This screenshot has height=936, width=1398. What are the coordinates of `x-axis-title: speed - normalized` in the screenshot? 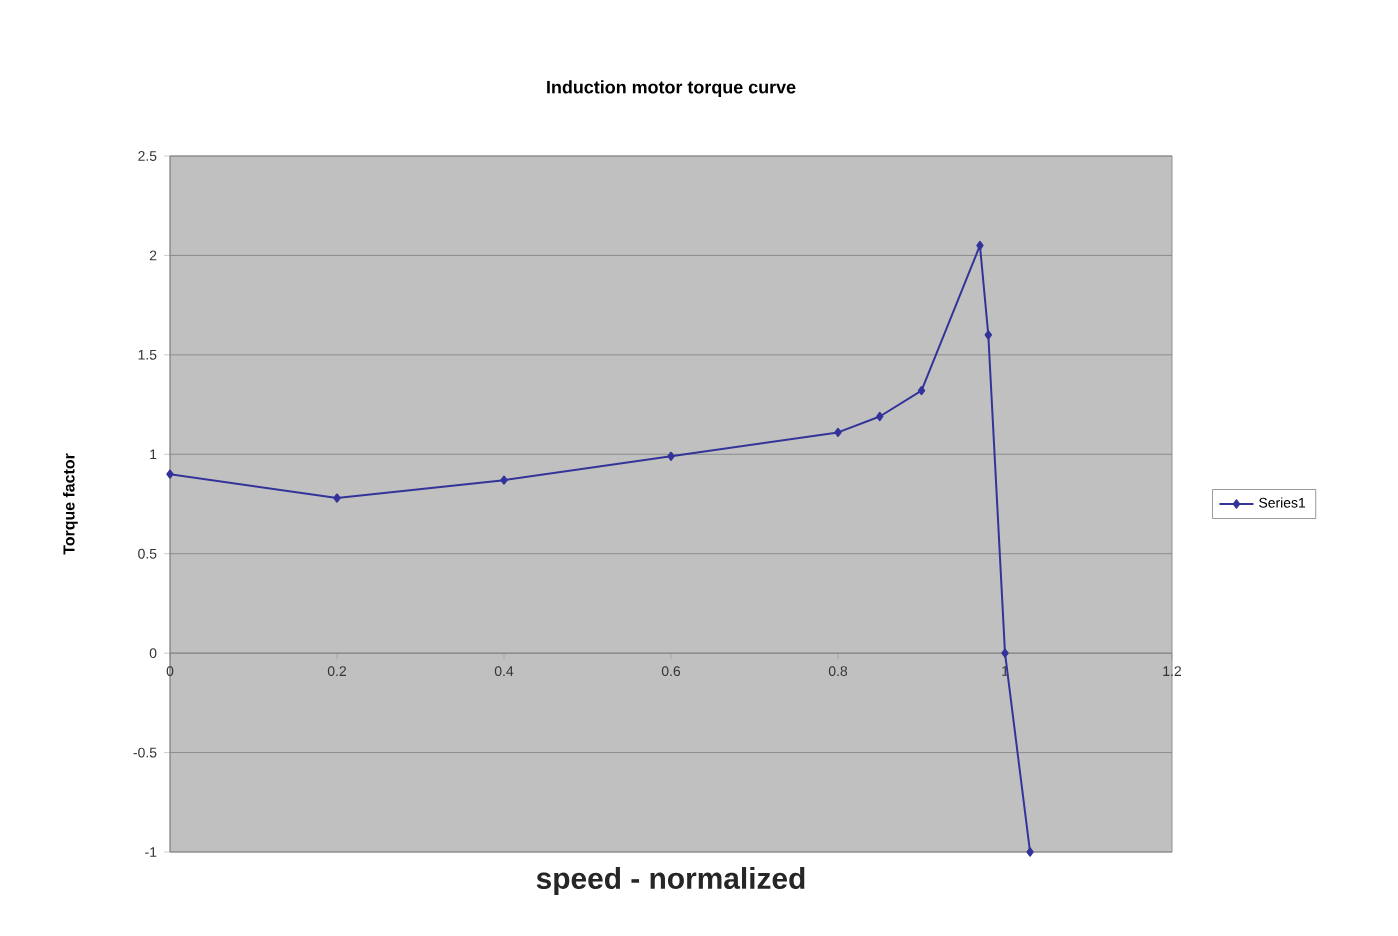 It's located at (670, 881).